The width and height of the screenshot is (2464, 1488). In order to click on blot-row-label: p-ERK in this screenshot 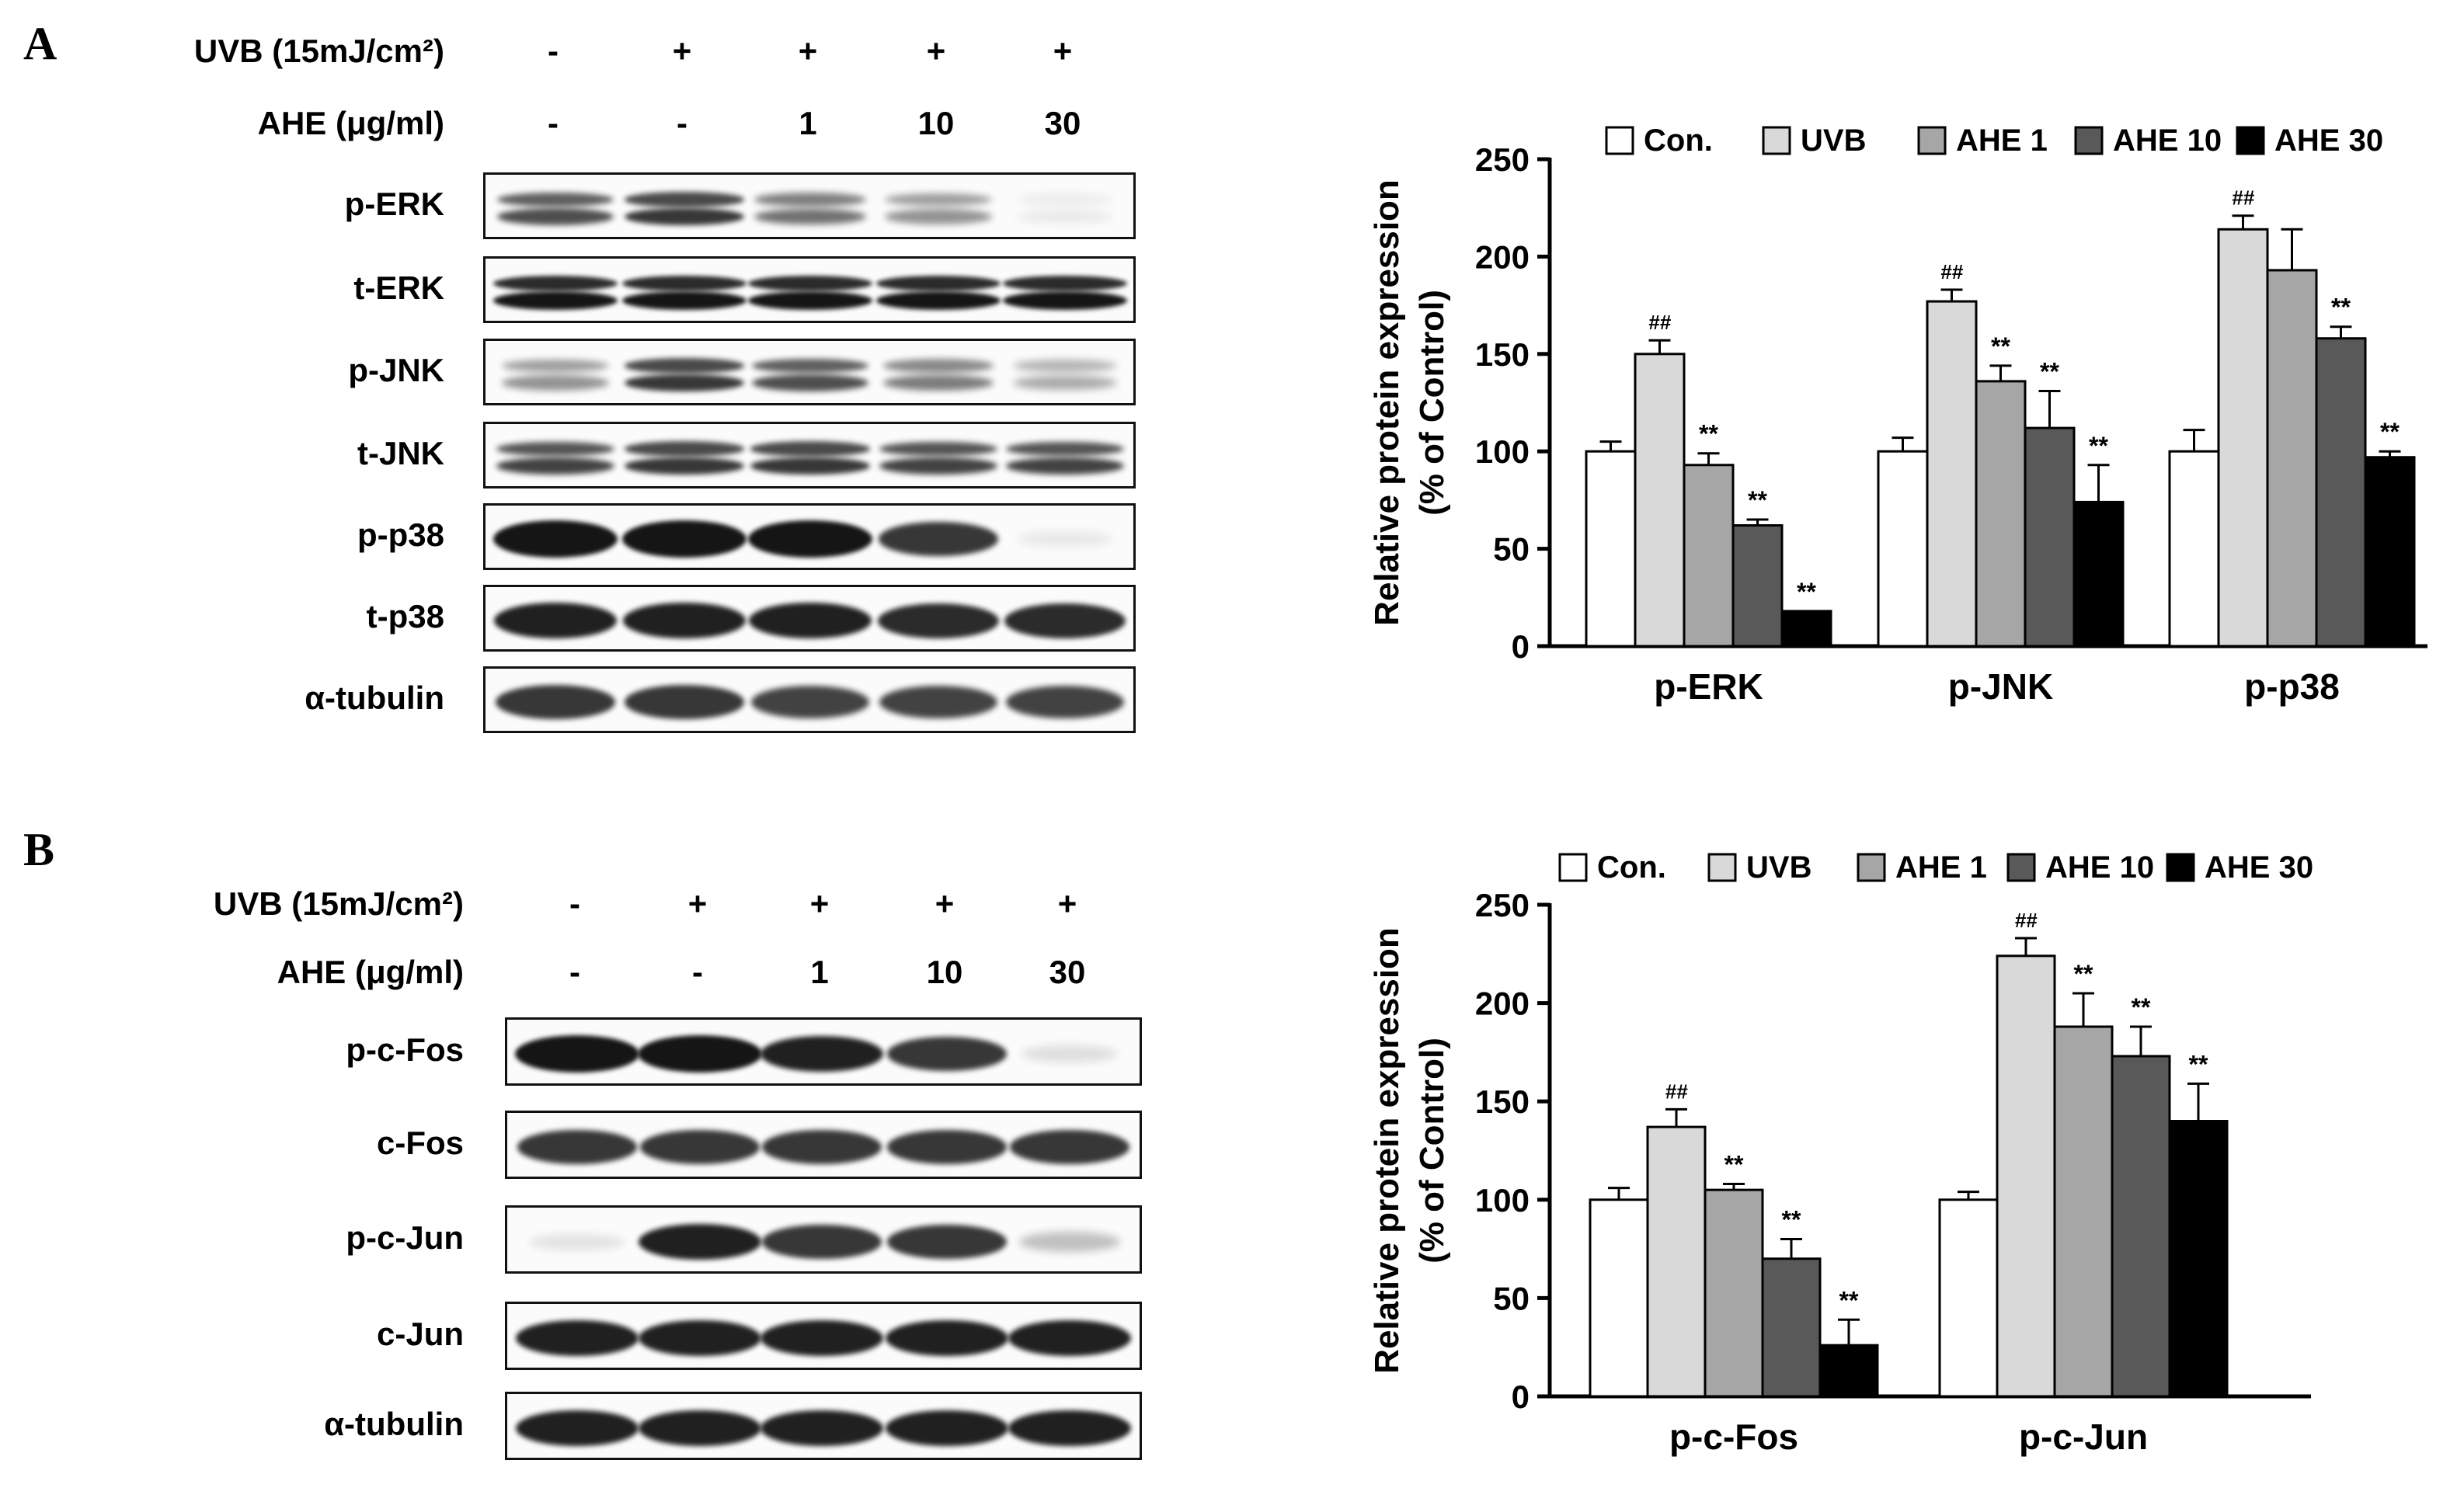, I will do `click(394, 204)`.